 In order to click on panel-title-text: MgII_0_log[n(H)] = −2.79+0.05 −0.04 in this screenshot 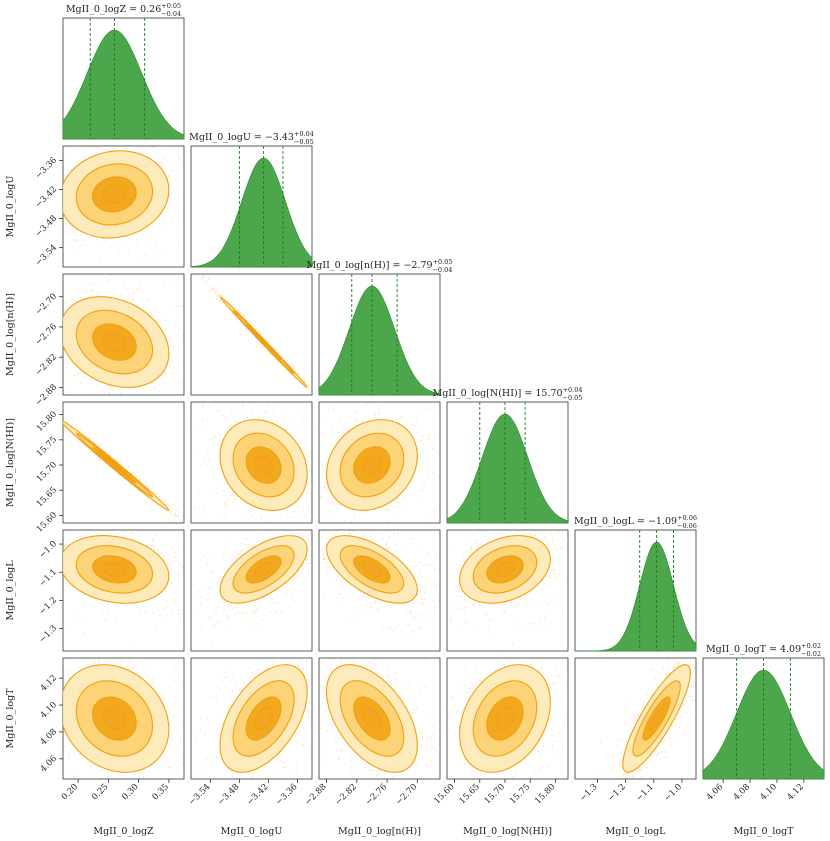, I will do `click(380, 266)`.